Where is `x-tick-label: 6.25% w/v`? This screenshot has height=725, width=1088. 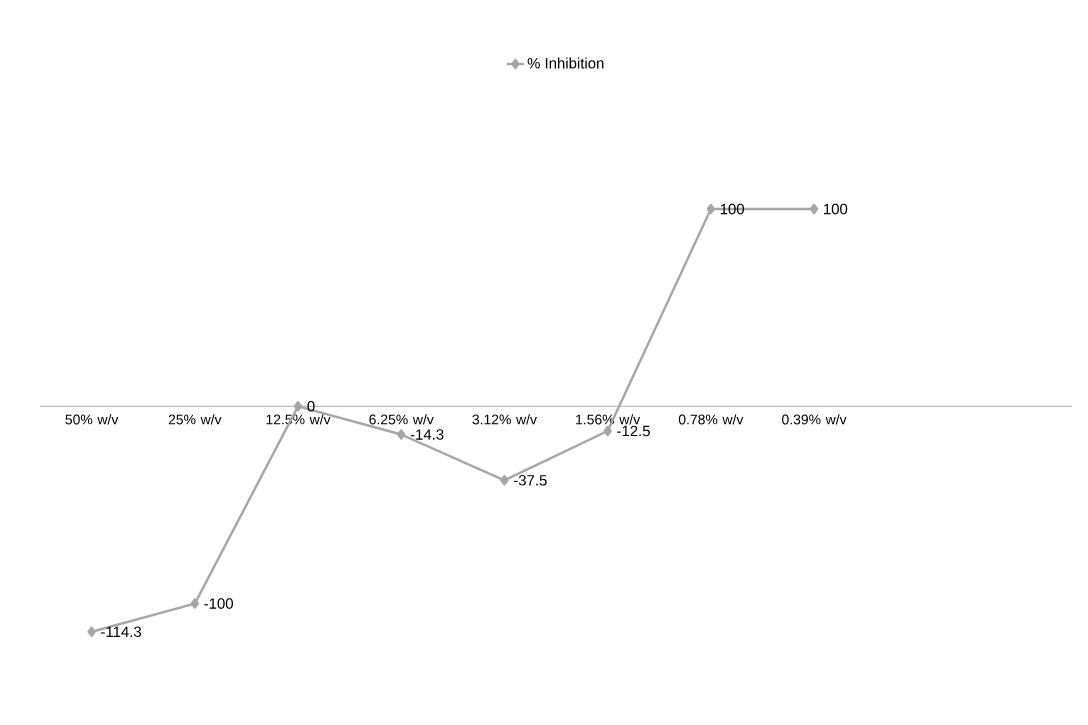 x-tick-label: 6.25% w/v is located at coordinates (401, 419).